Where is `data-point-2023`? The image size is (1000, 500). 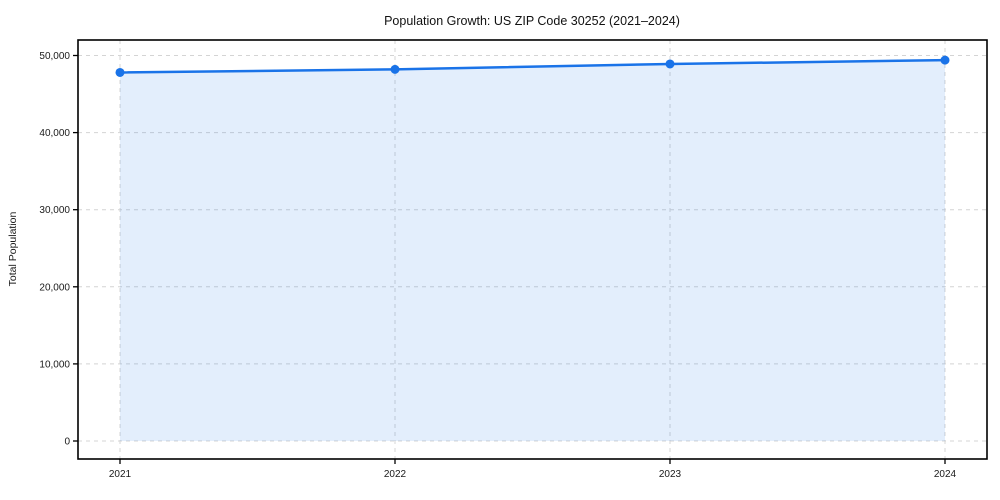 data-point-2023 is located at coordinates (670, 64).